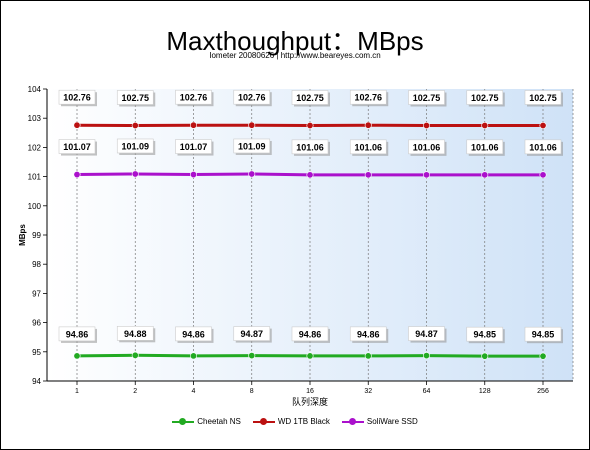 This screenshot has width=590, height=450. What do you see at coordinates (392, 421) in the screenshot?
I see `legend-label: SoliWare SSD` at bounding box center [392, 421].